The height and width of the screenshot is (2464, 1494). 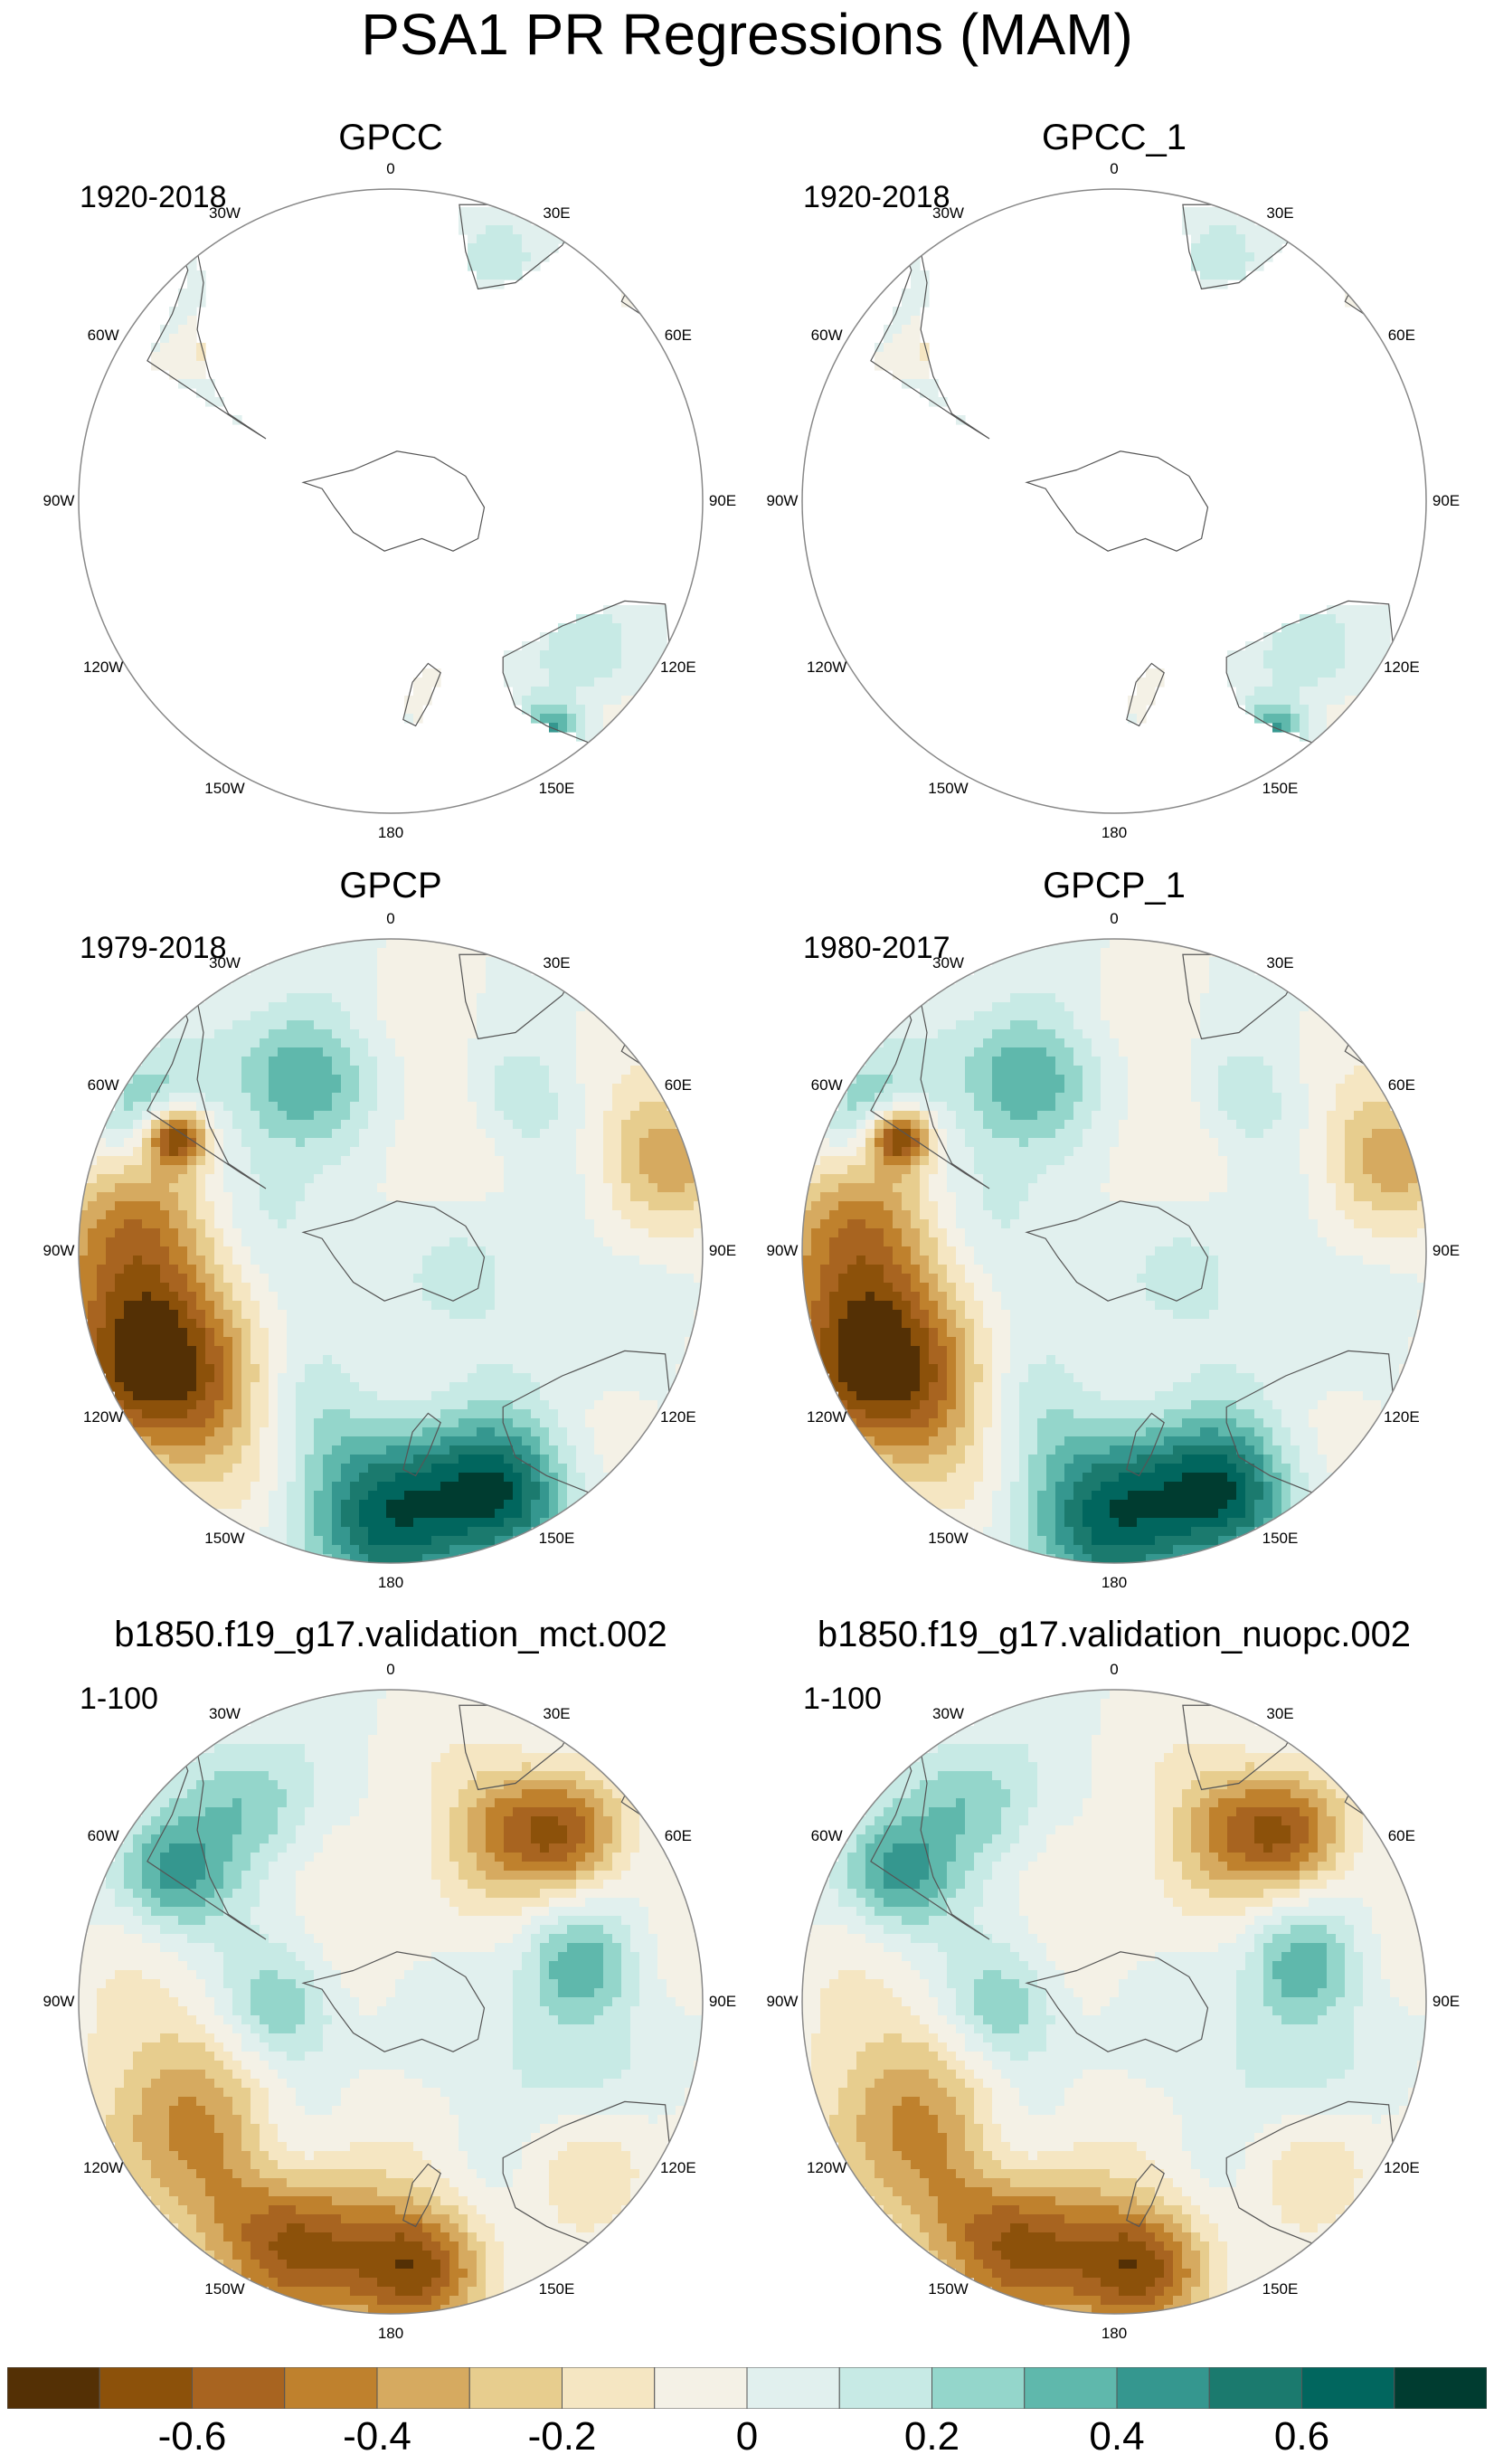 I want to click on panel-title: GPCP, so click(x=390, y=885).